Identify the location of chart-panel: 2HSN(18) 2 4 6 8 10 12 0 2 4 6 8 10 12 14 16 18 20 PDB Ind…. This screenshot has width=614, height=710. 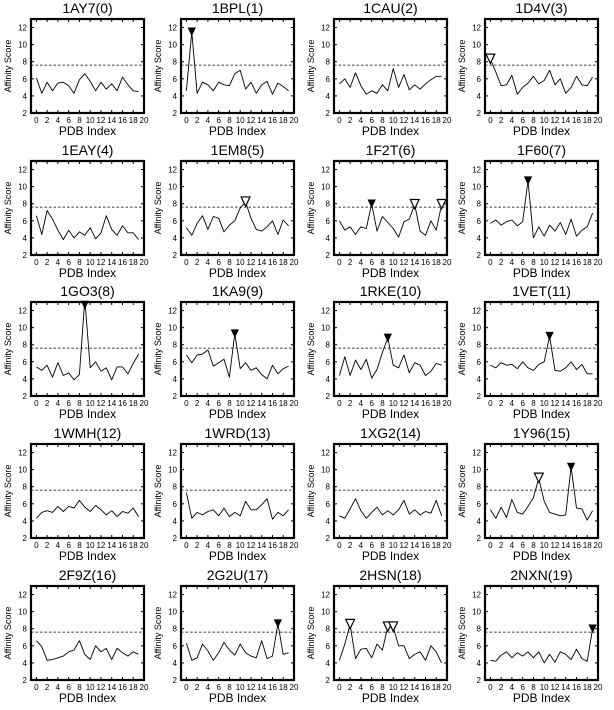
(377, 637).